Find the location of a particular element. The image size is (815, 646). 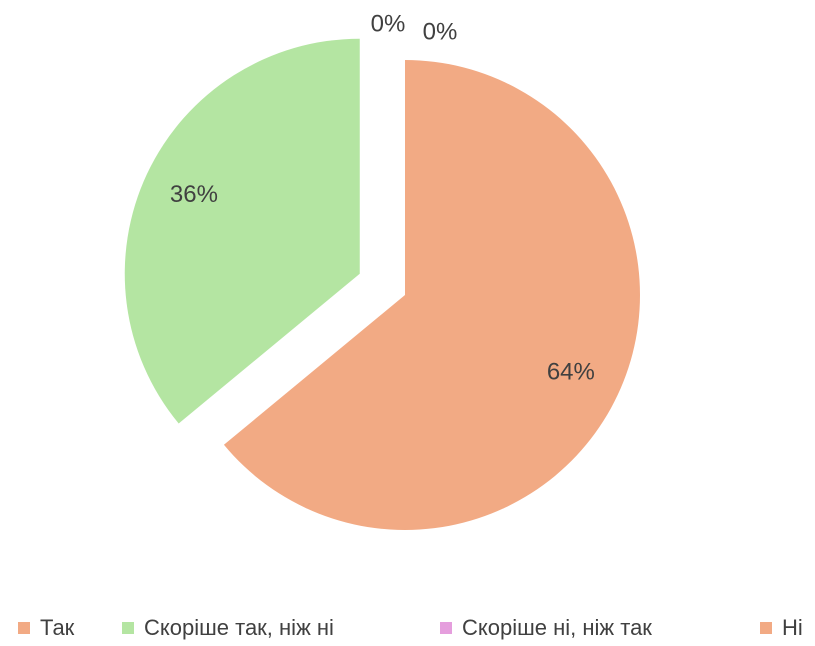

legend-label: Так is located at coordinates (57, 627).